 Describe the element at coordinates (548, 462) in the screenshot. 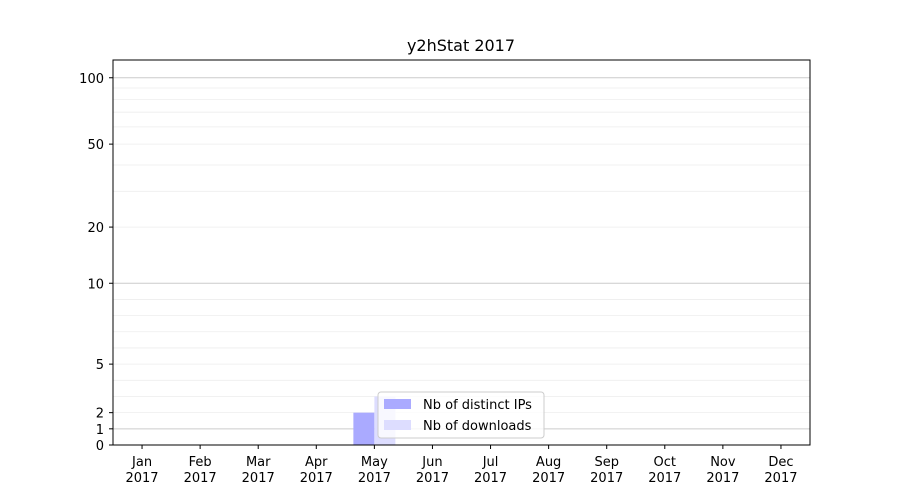

I see `x-tick-label: Aug` at that location.